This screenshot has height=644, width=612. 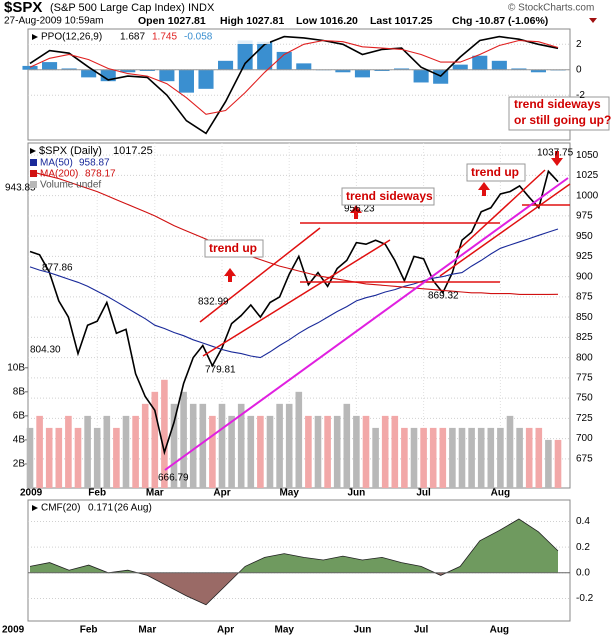 I want to click on y-tick-label: 0.0, so click(x=583, y=572).